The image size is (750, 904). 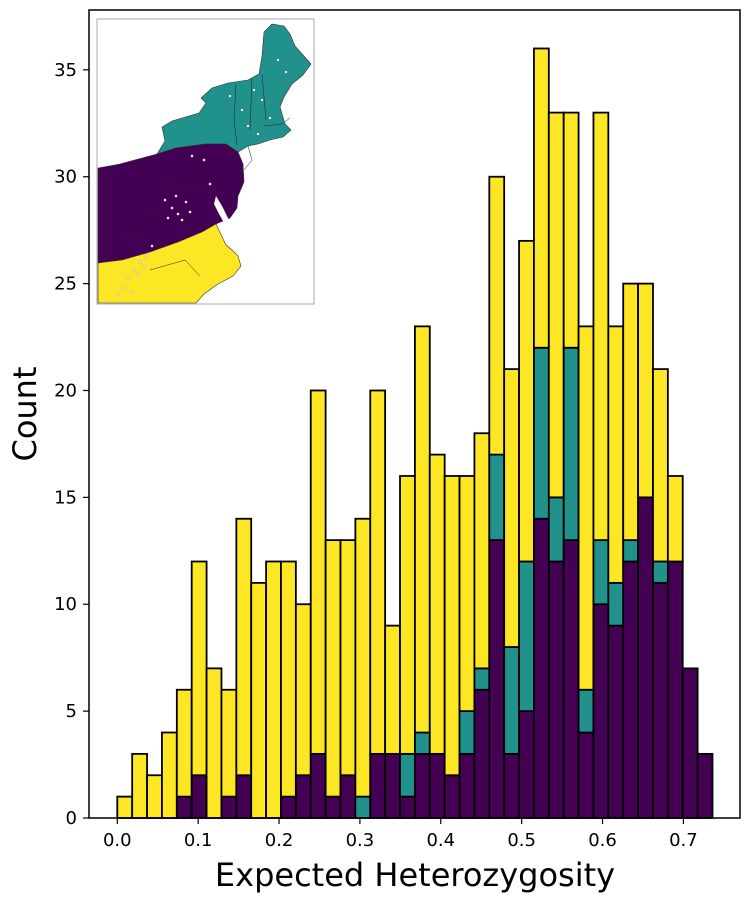 What do you see at coordinates (198, 840) in the screenshot?
I see `x-tick-label: 0.1` at bounding box center [198, 840].